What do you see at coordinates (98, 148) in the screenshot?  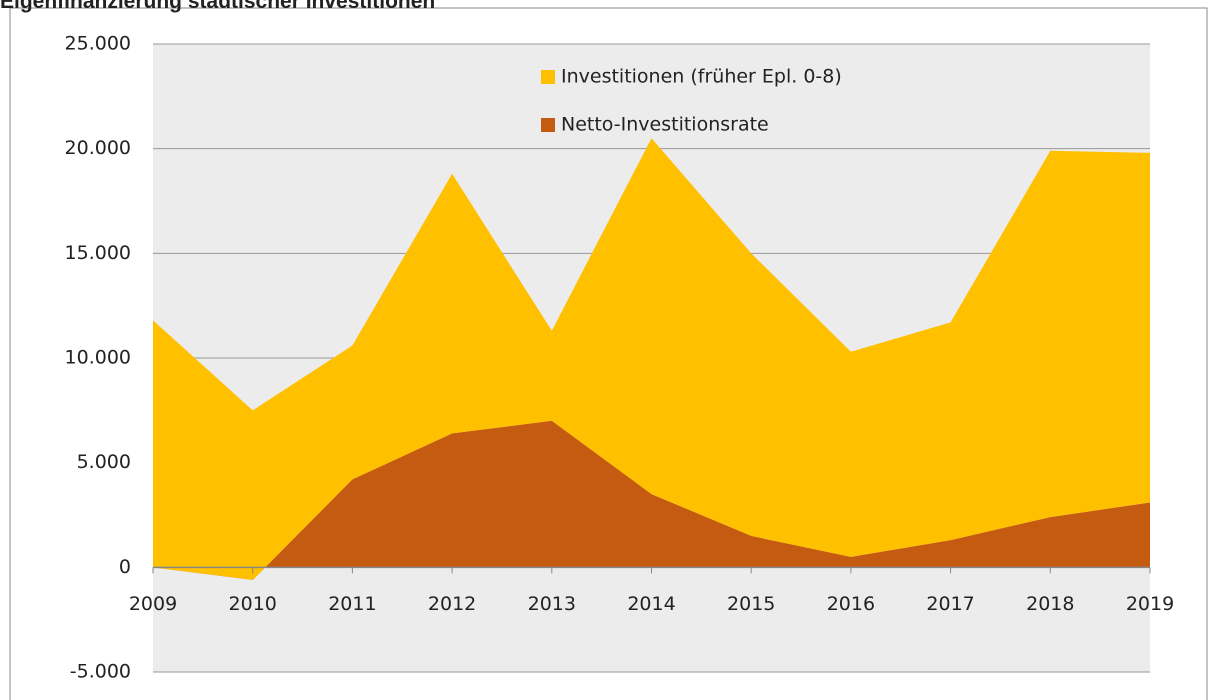 I see `y-tick-label: 20.000` at bounding box center [98, 148].